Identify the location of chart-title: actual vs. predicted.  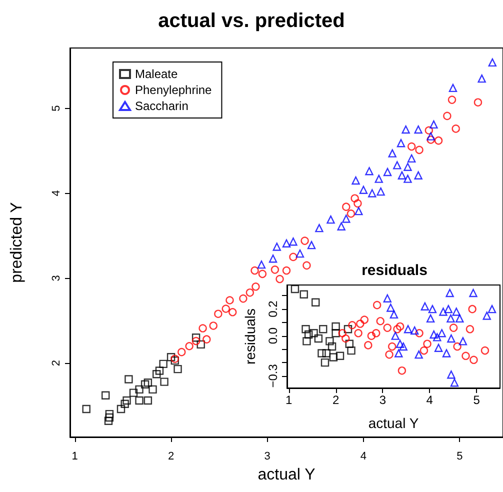
(251, 21).